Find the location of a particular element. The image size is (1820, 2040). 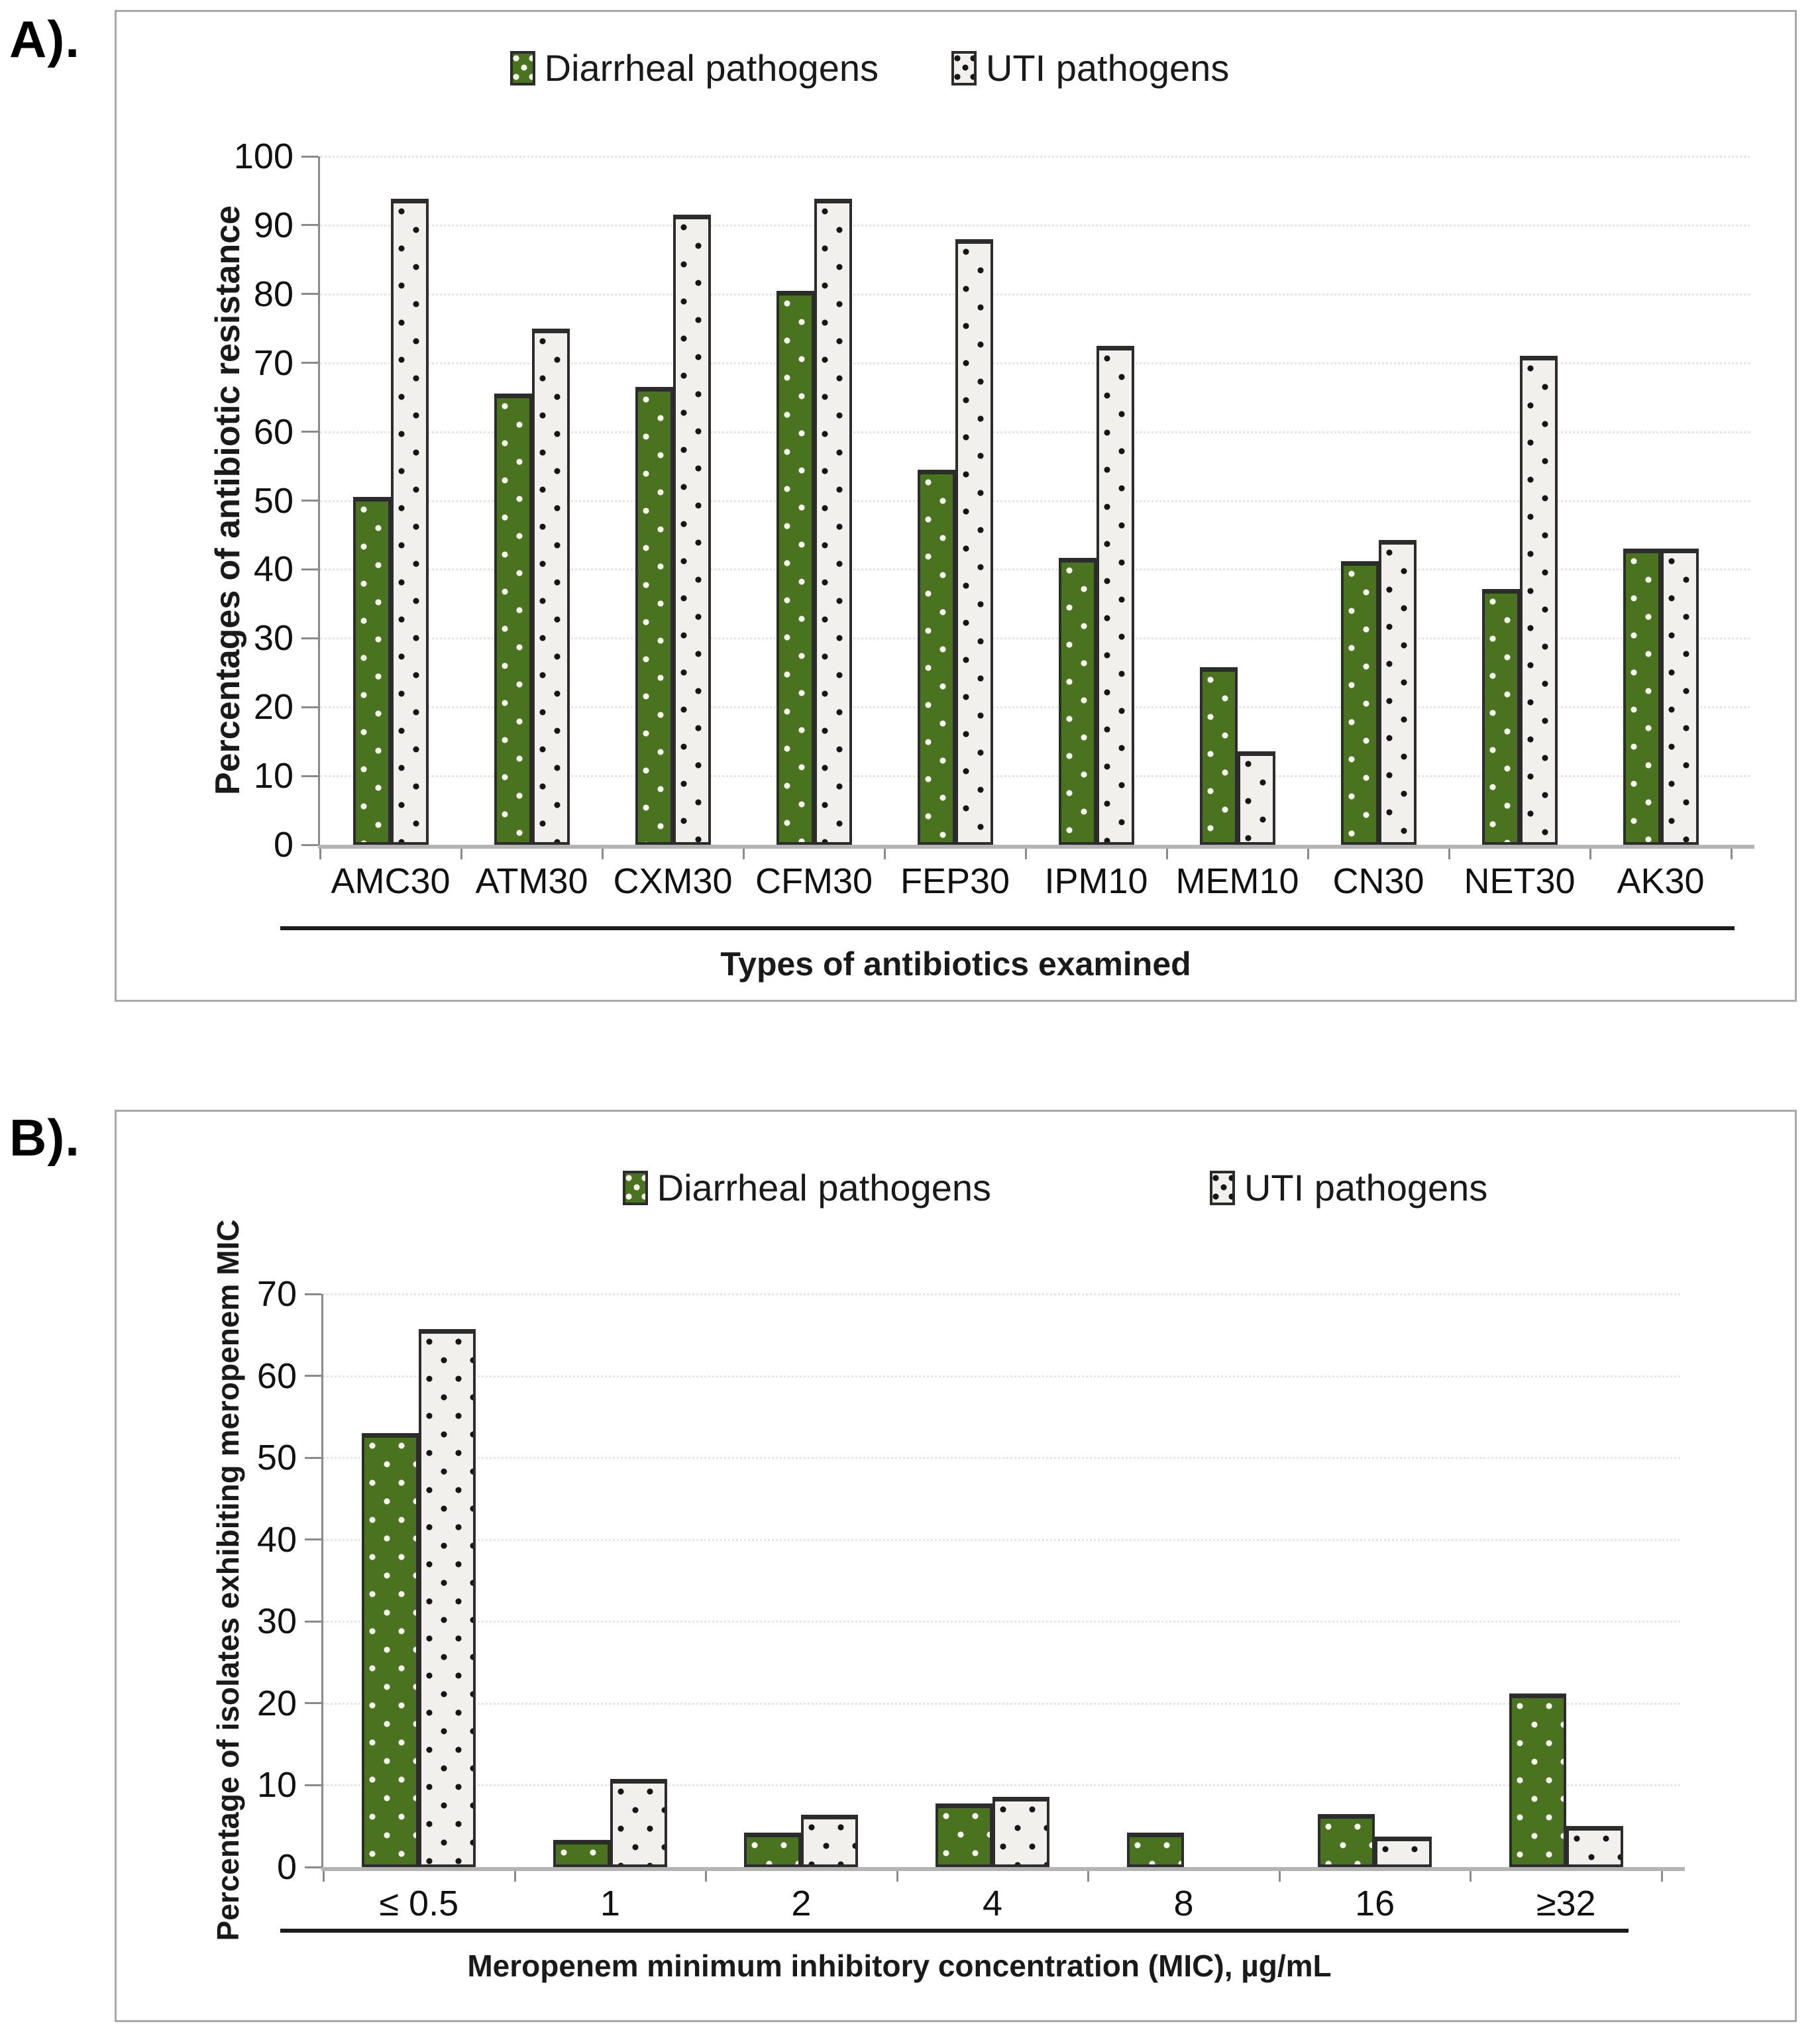

bar-uti-CXM30 is located at coordinates (691, 530).